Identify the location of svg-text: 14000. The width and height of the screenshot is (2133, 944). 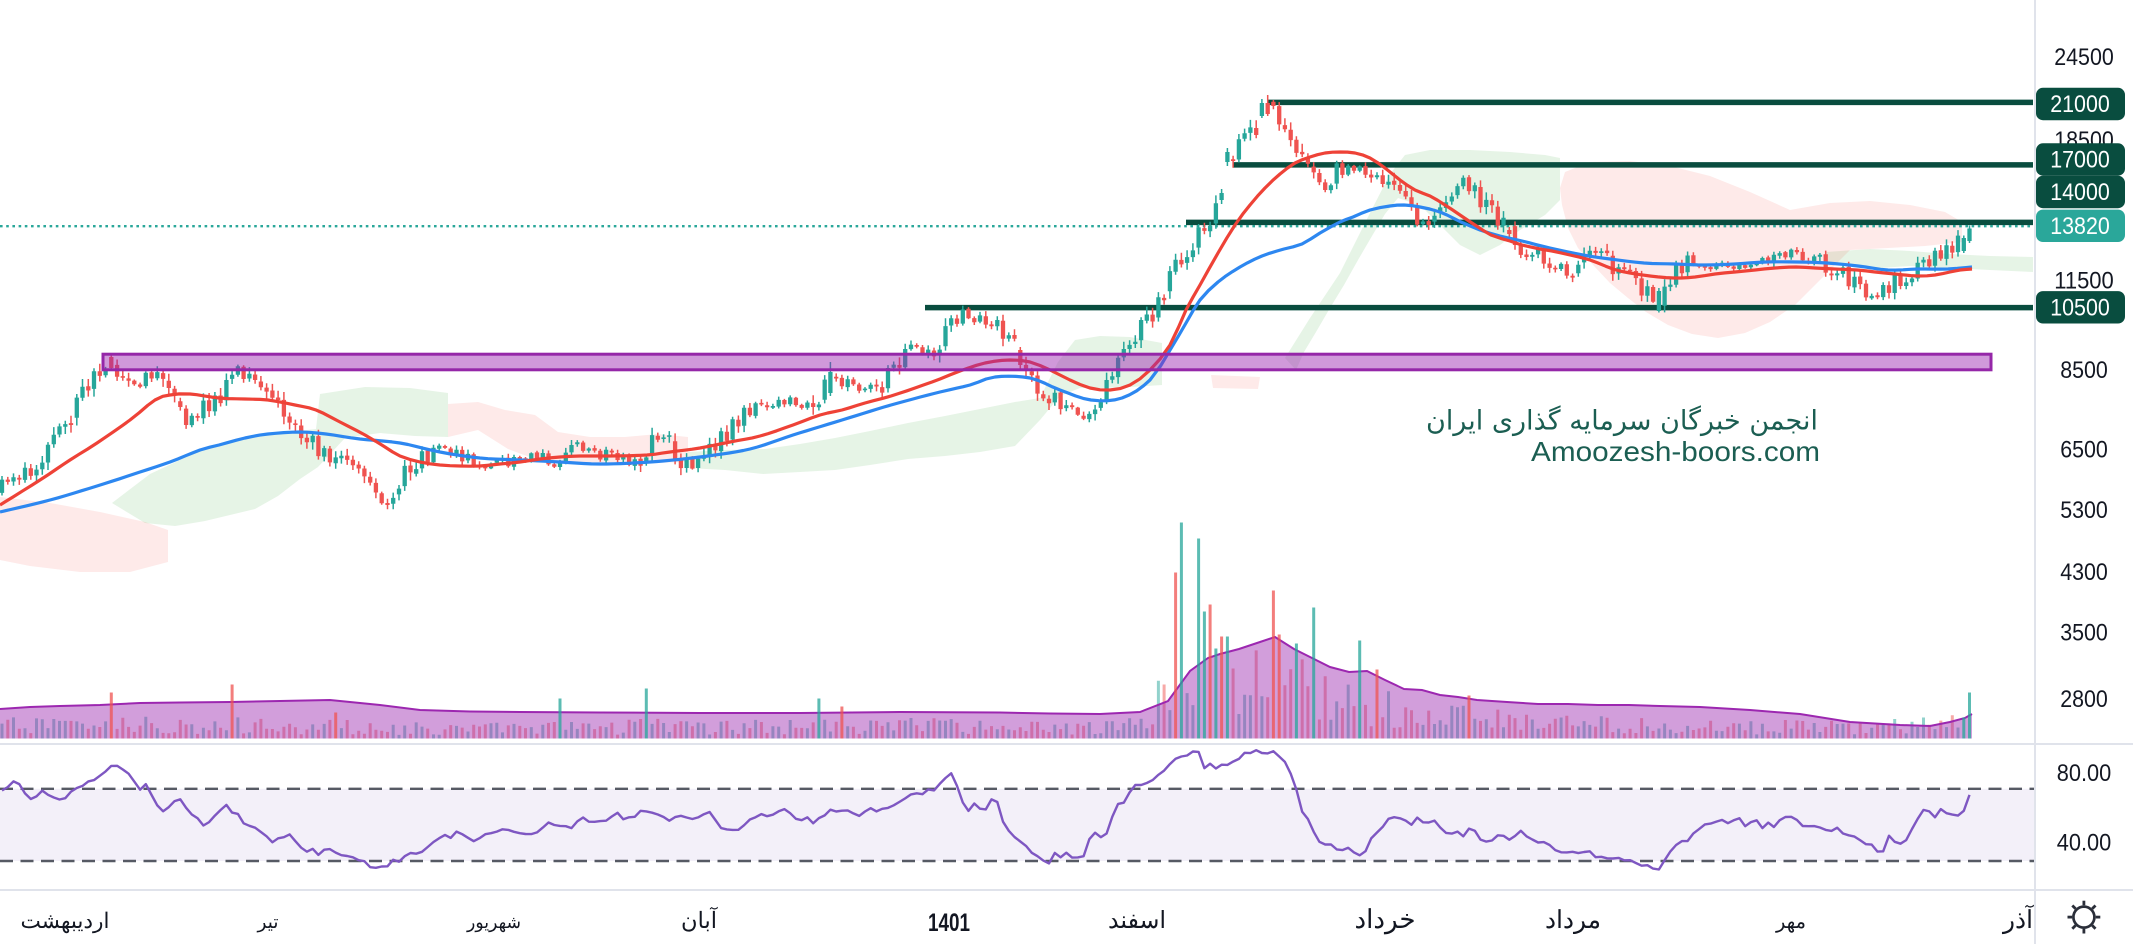
(2080, 192).